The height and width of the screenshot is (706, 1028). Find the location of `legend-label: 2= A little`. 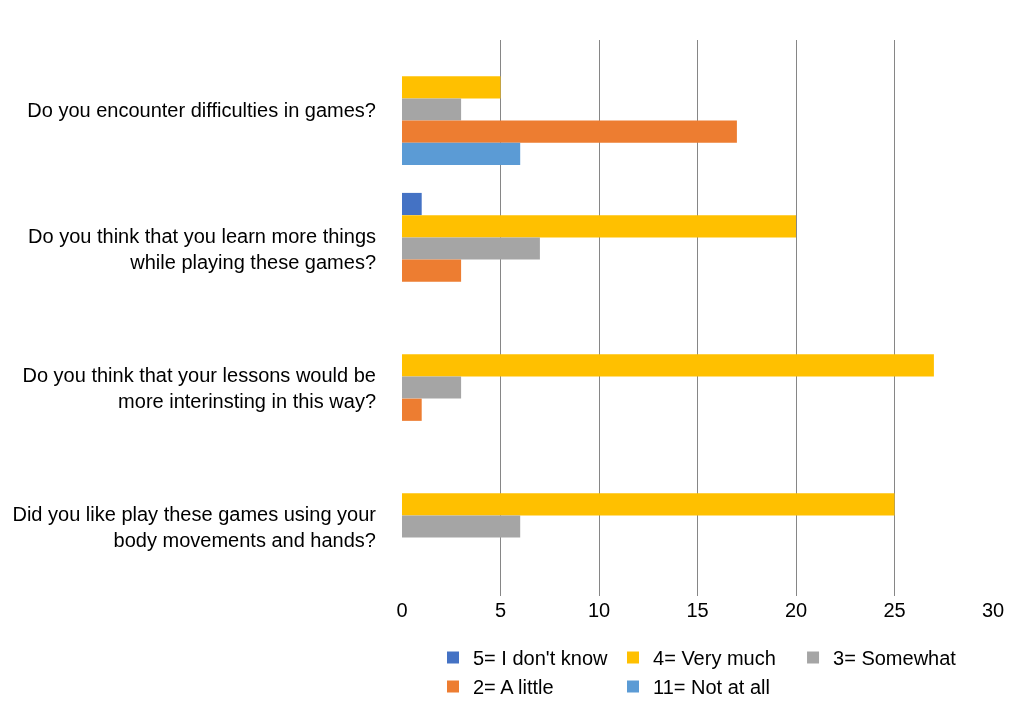

legend-label: 2= A little is located at coordinates (513, 687).